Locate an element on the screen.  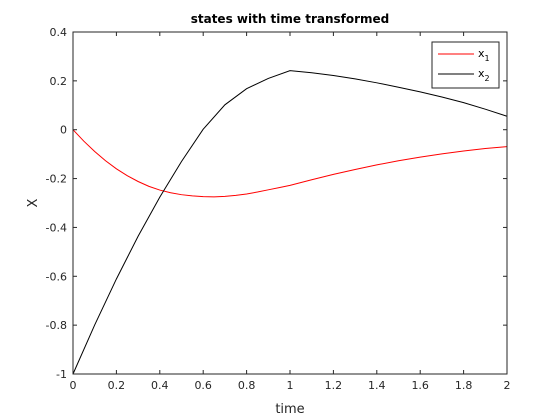
y-tick-label: -0.6 is located at coordinates (56, 276).